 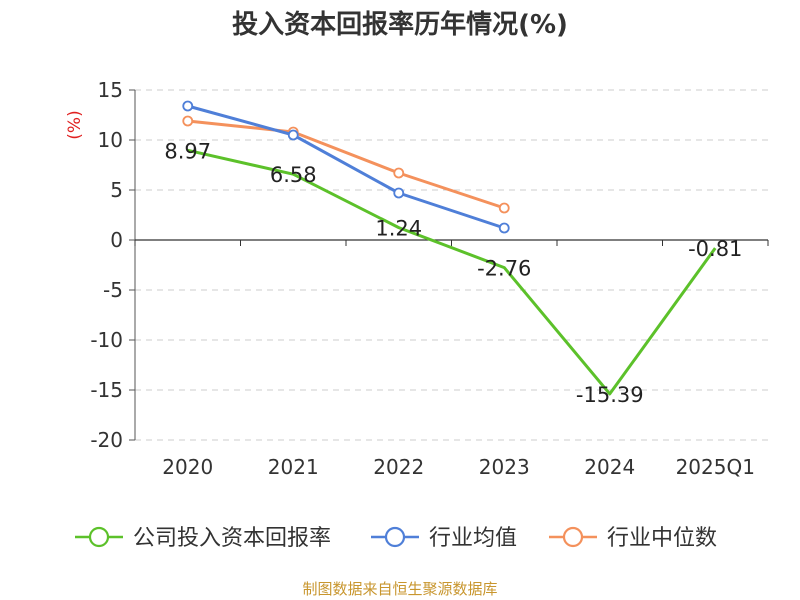 I want to click on legend-item: 行业均值, so click(x=444, y=538).